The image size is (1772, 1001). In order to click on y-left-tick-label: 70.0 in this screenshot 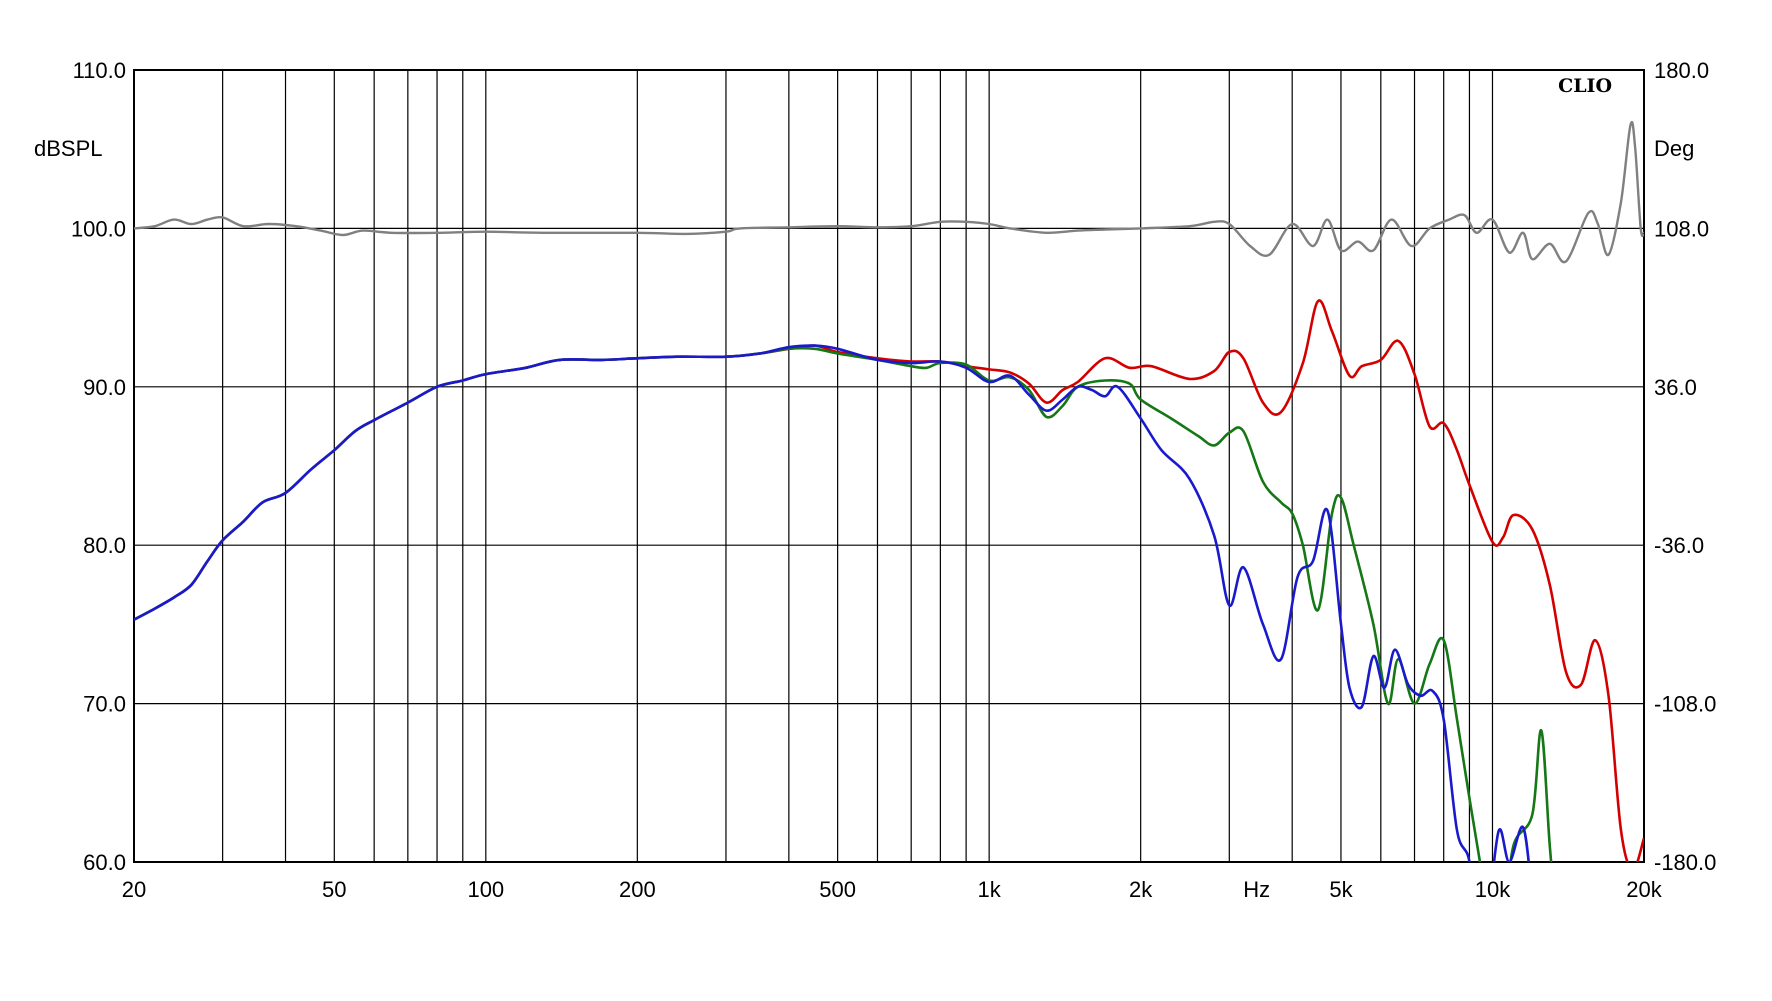, I will do `click(104, 704)`.